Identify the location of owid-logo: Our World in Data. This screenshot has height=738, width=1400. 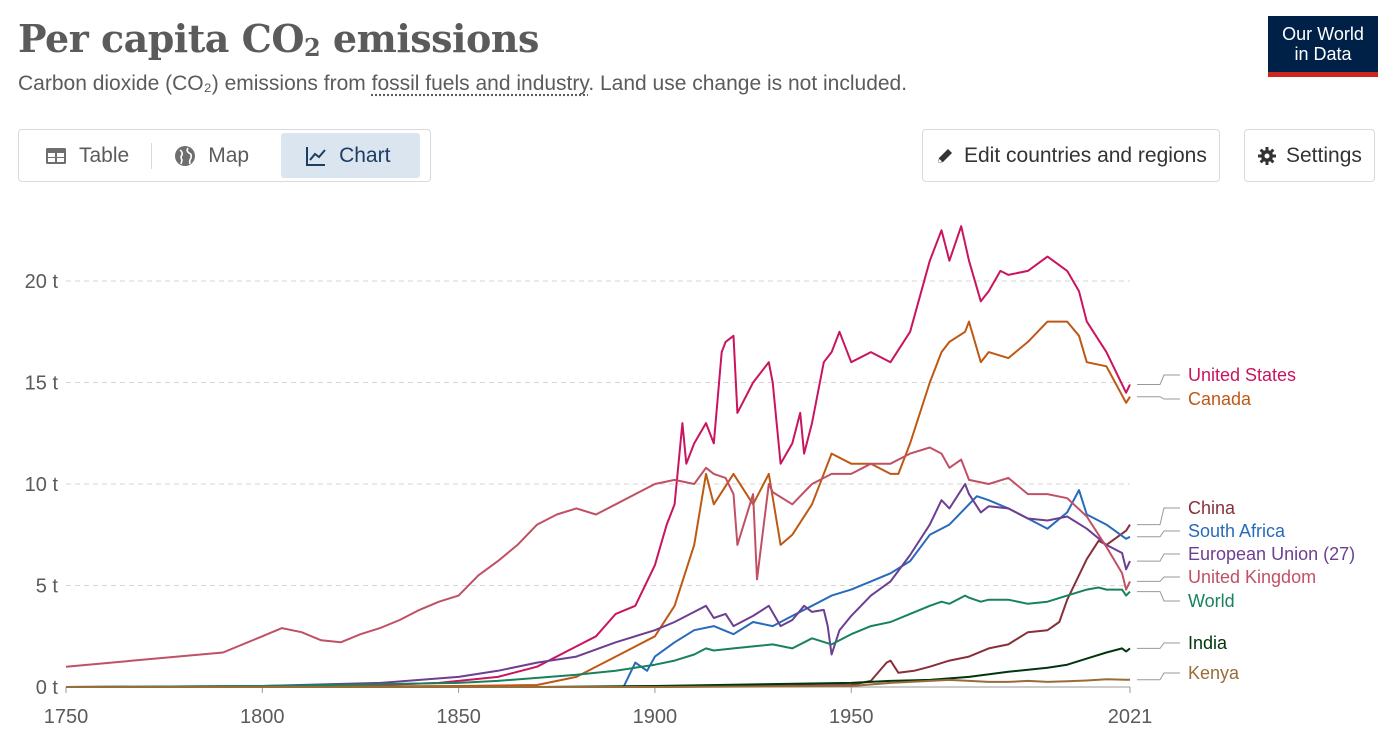
(1323, 46).